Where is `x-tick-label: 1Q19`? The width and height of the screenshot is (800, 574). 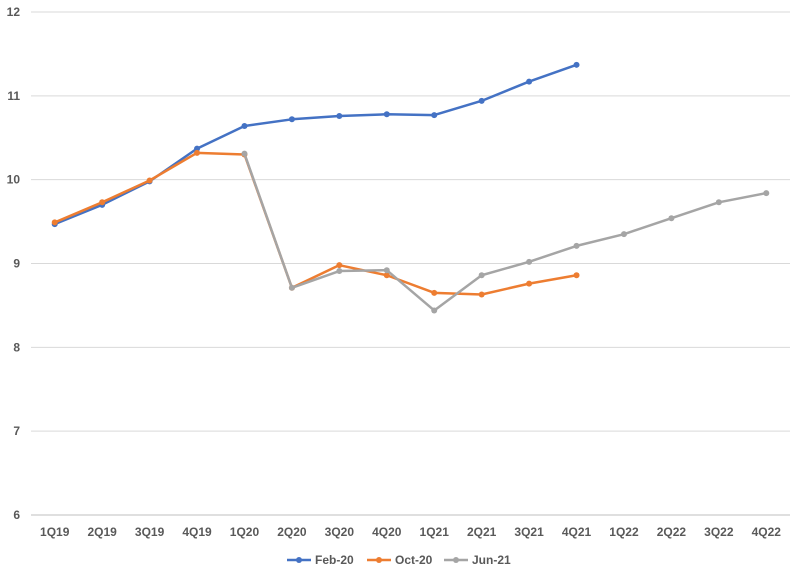
x-tick-label: 1Q19 is located at coordinates (55, 532).